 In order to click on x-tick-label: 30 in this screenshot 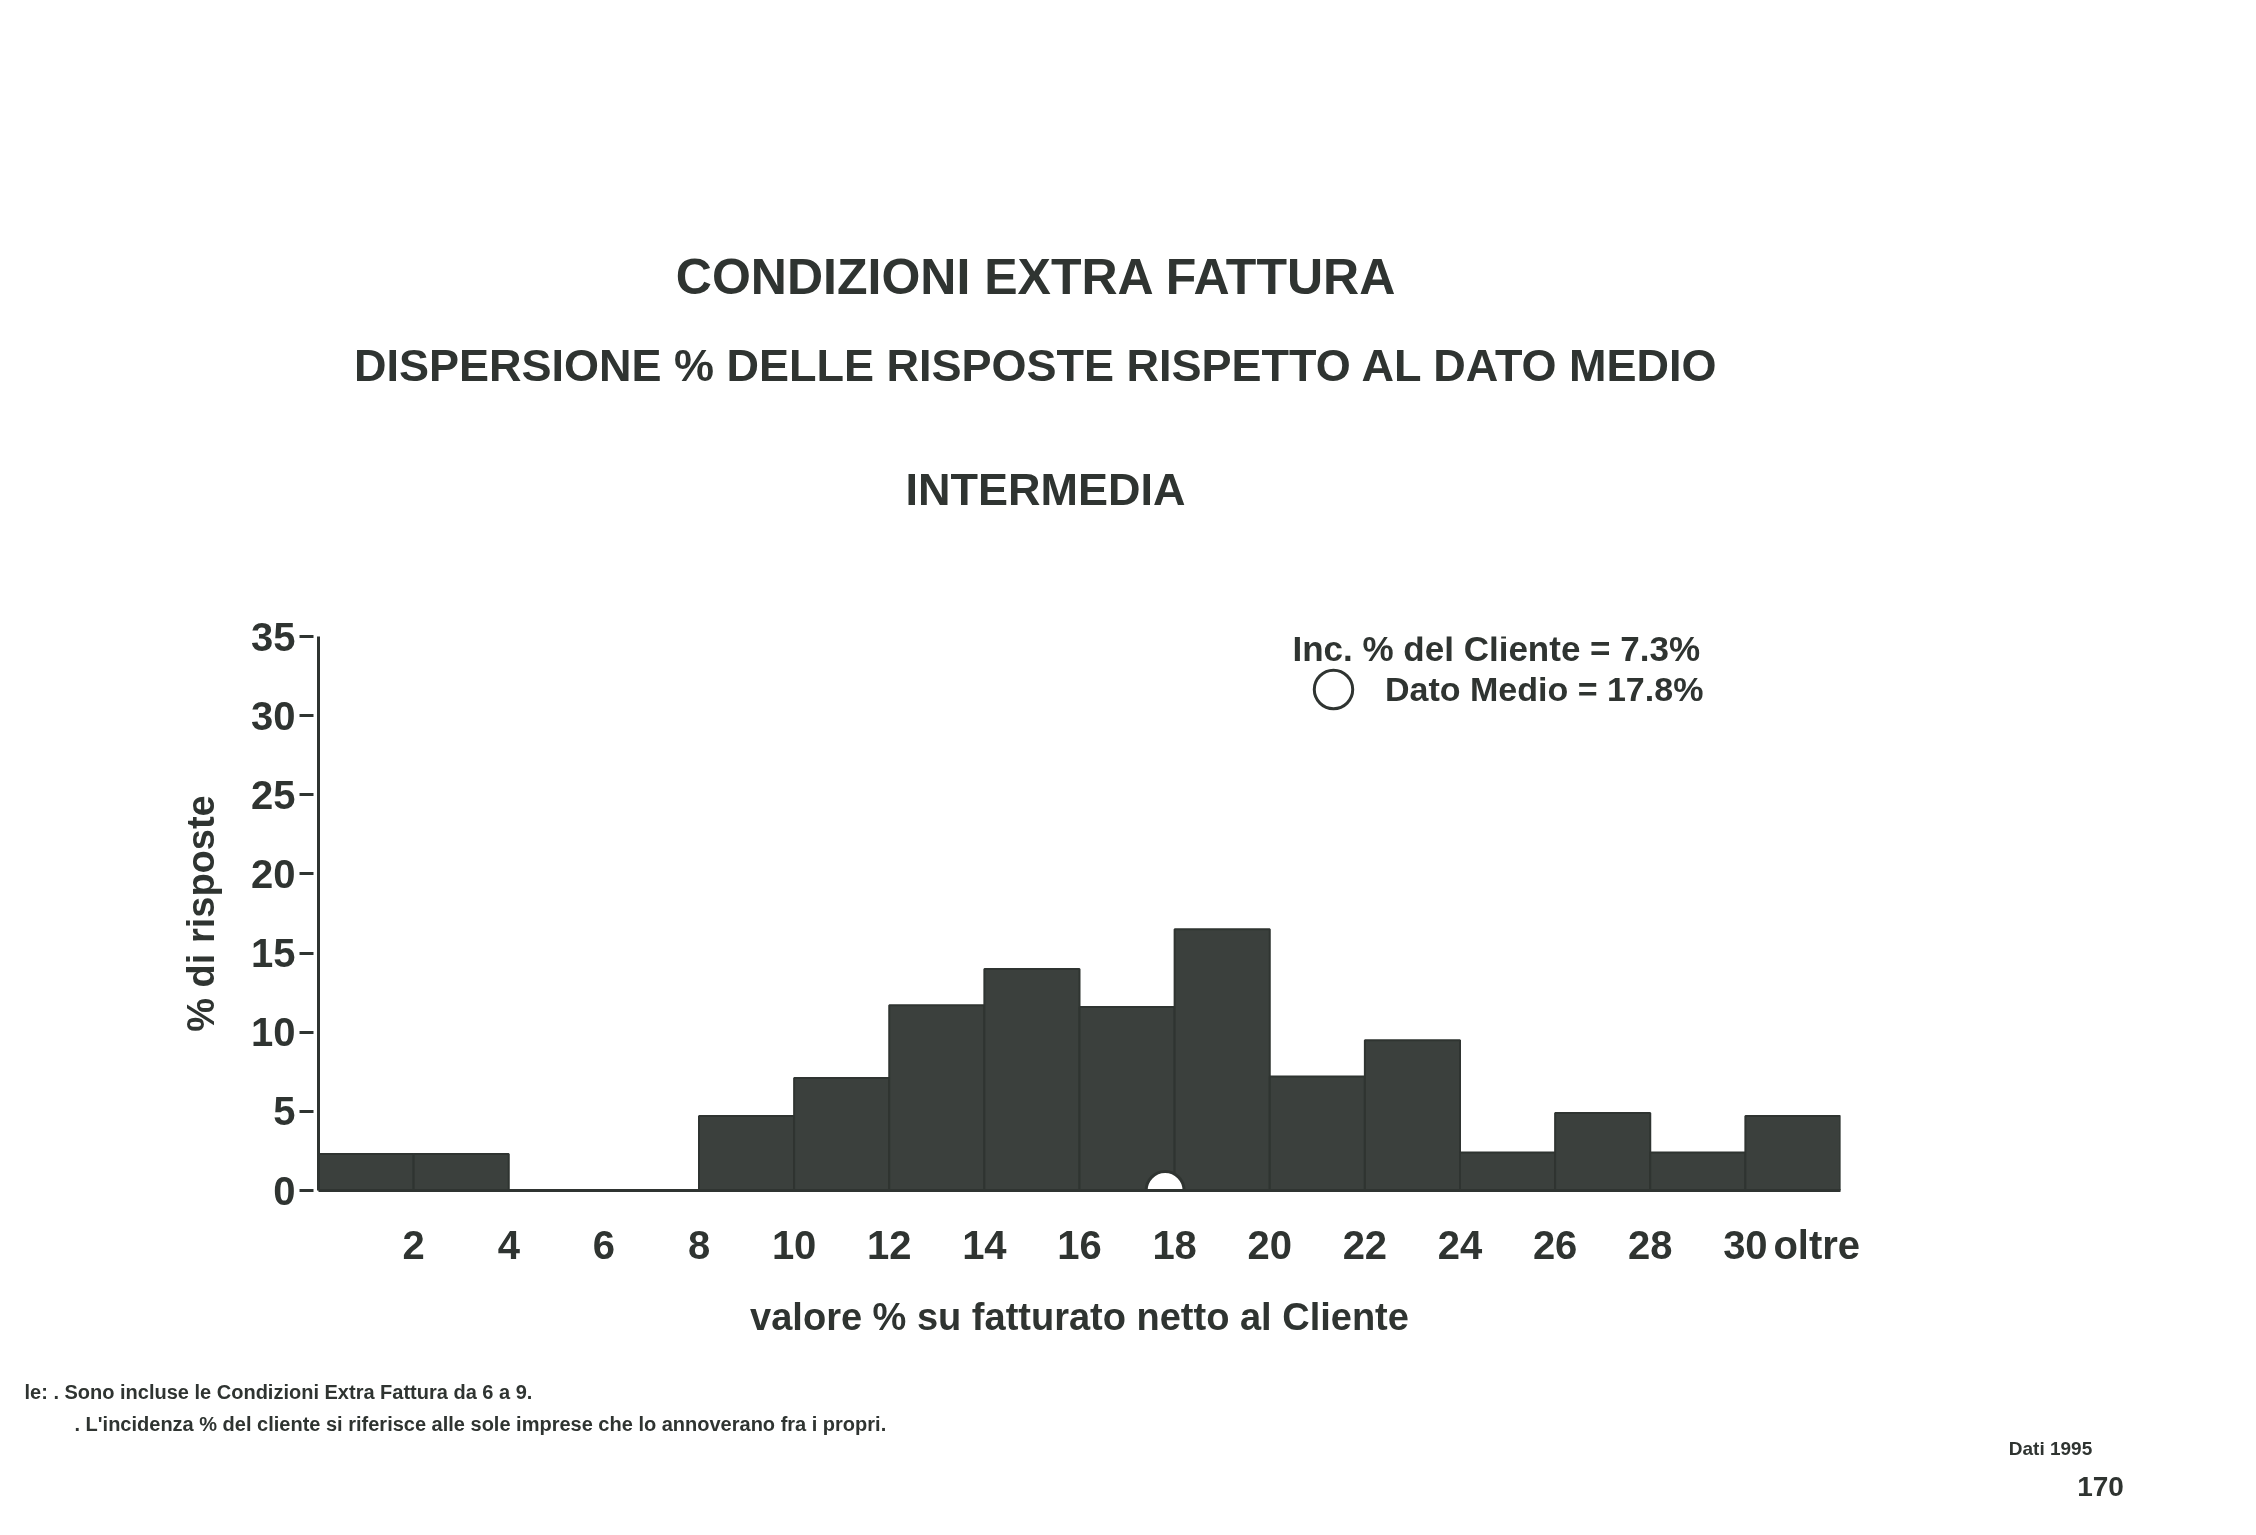, I will do `click(1745, 1244)`.